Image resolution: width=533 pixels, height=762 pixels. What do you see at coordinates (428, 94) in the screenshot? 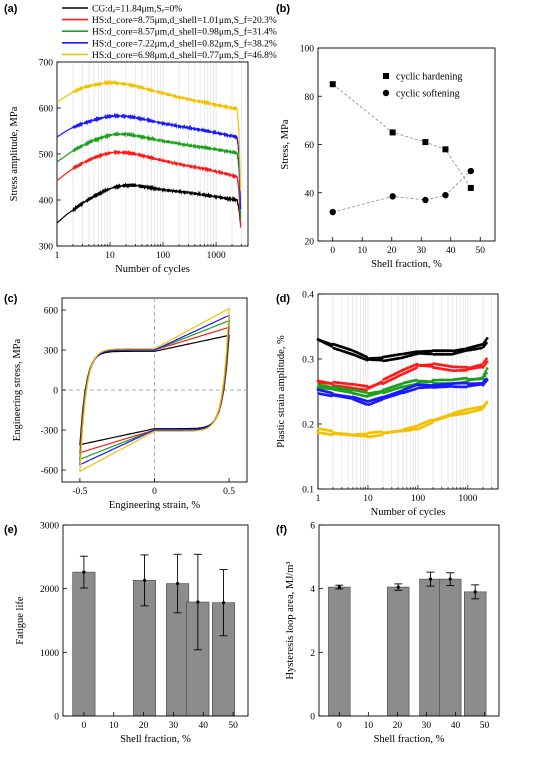
I see `legend-entry: cyclic softening` at bounding box center [428, 94].